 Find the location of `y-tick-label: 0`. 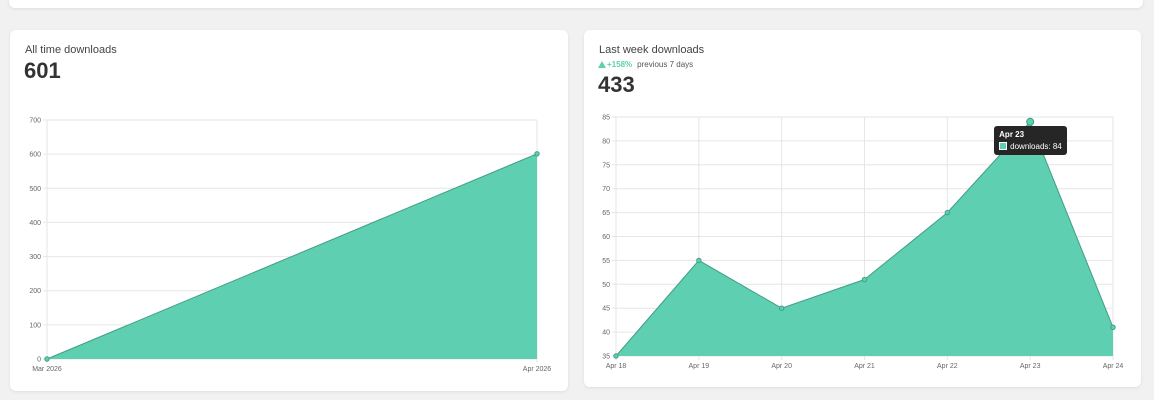

y-tick-label: 0 is located at coordinates (39, 360).